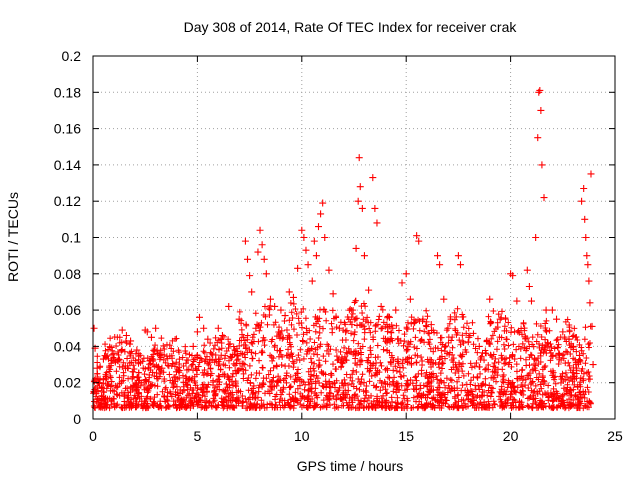  Describe the element at coordinates (77, 419) in the screenshot. I see `y-tick-label: 0` at that location.